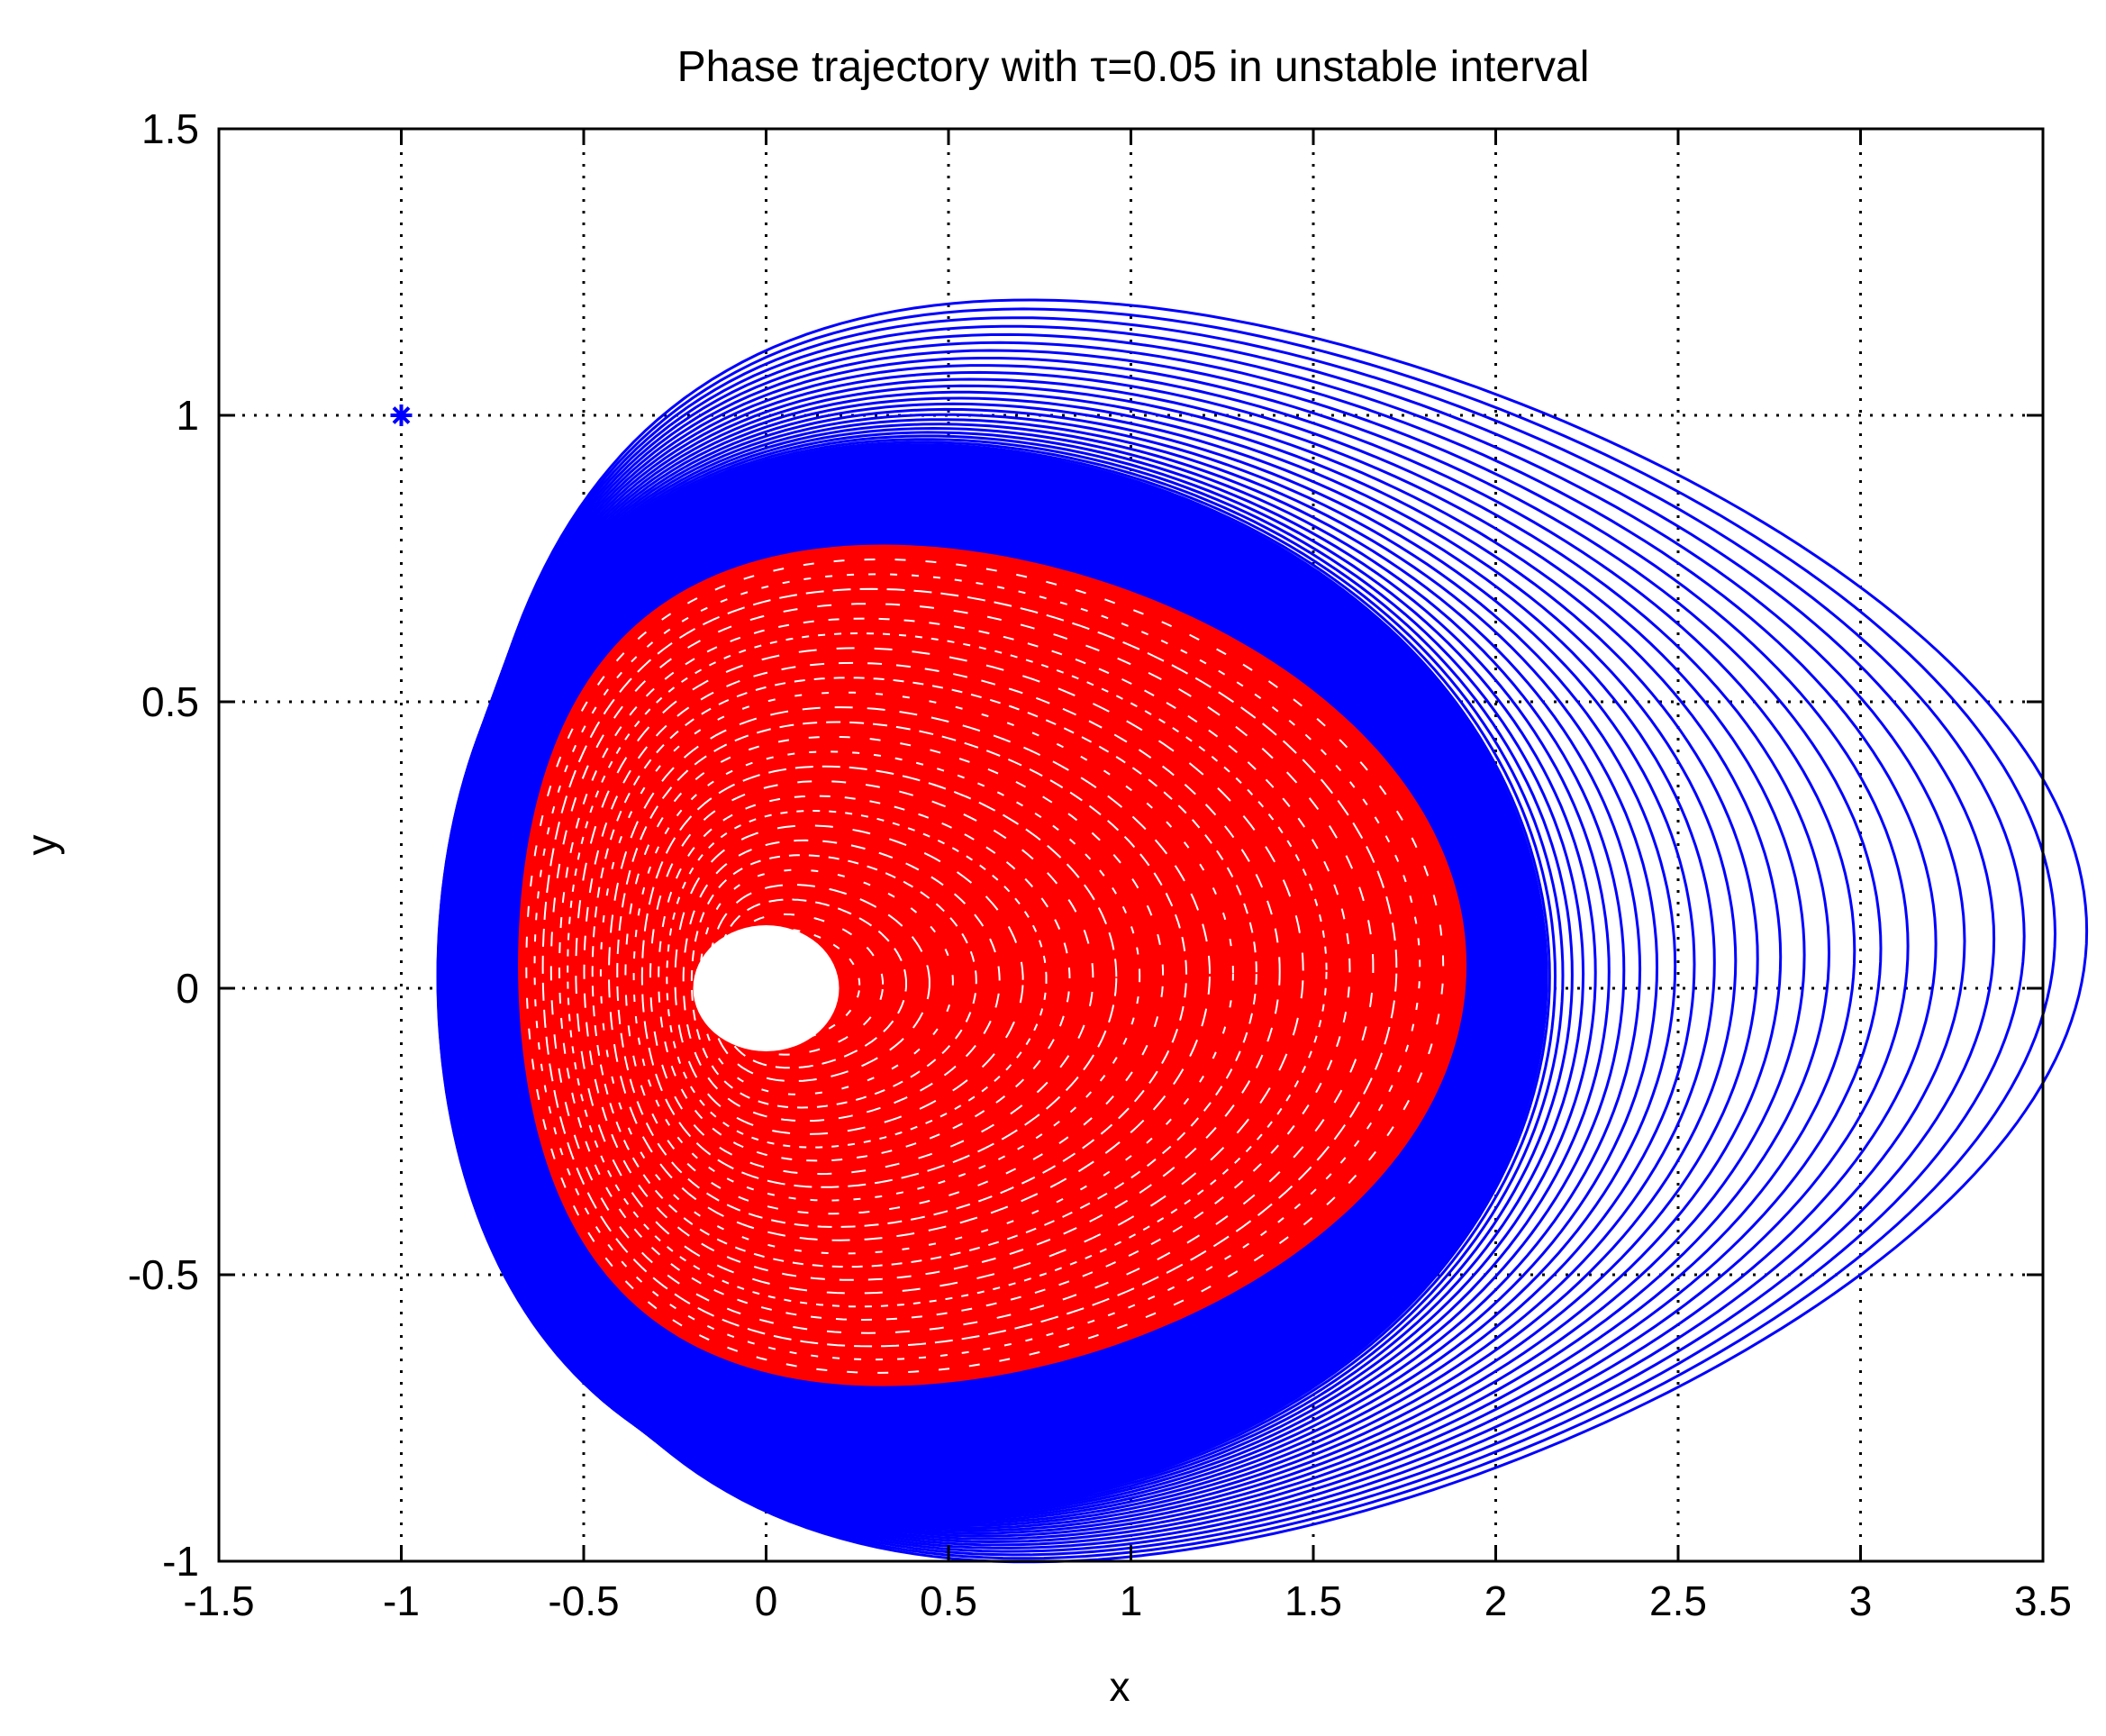 This screenshot has height=1736, width=2106. What do you see at coordinates (188, 988) in the screenshot?
I see `y-tick-label: 0` at bounding box center [188, 988].